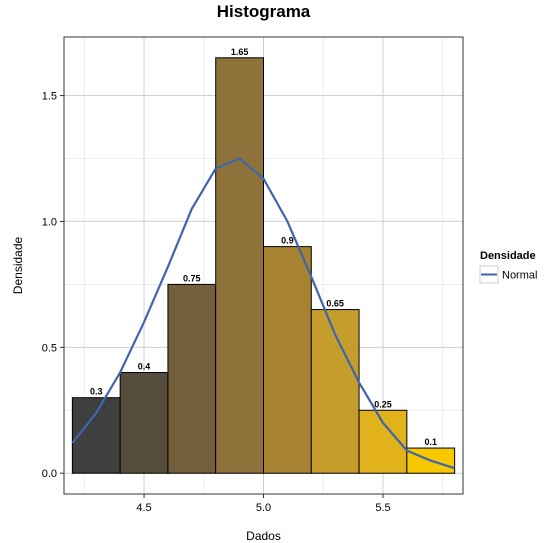  I want to click on y-axis-ticks: 0.0 0.5 1.0 1.5, so click(53, 285).